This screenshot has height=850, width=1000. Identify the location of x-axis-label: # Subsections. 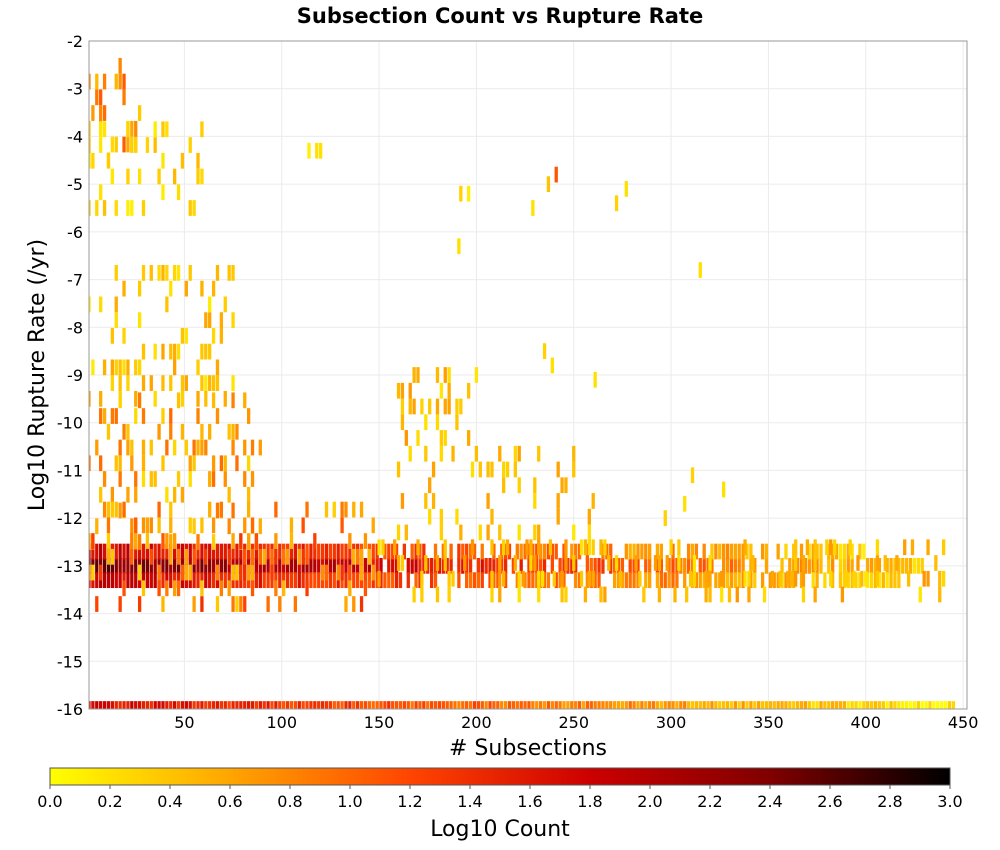
(528, 748).